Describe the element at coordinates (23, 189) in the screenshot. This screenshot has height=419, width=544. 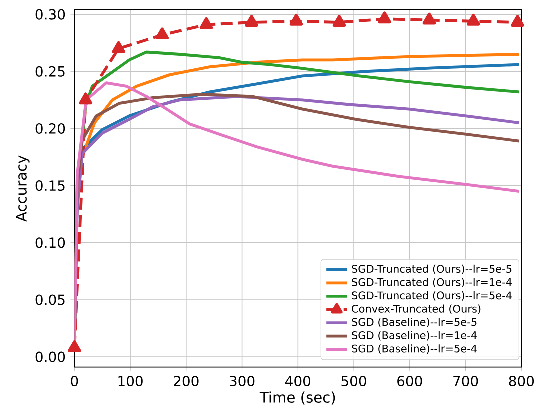
I see `y-axis-title: Accuracy` at that location.